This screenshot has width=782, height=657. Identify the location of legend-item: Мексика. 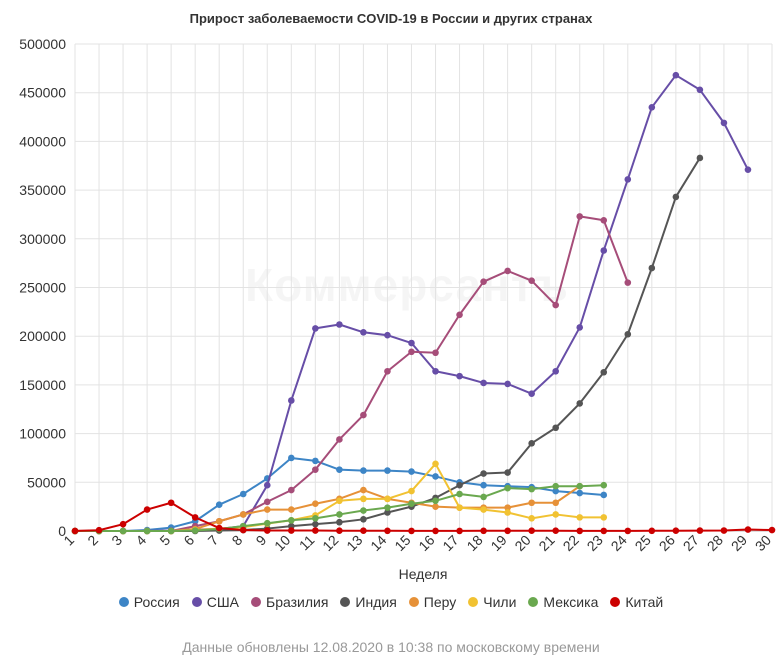
(563, 602).